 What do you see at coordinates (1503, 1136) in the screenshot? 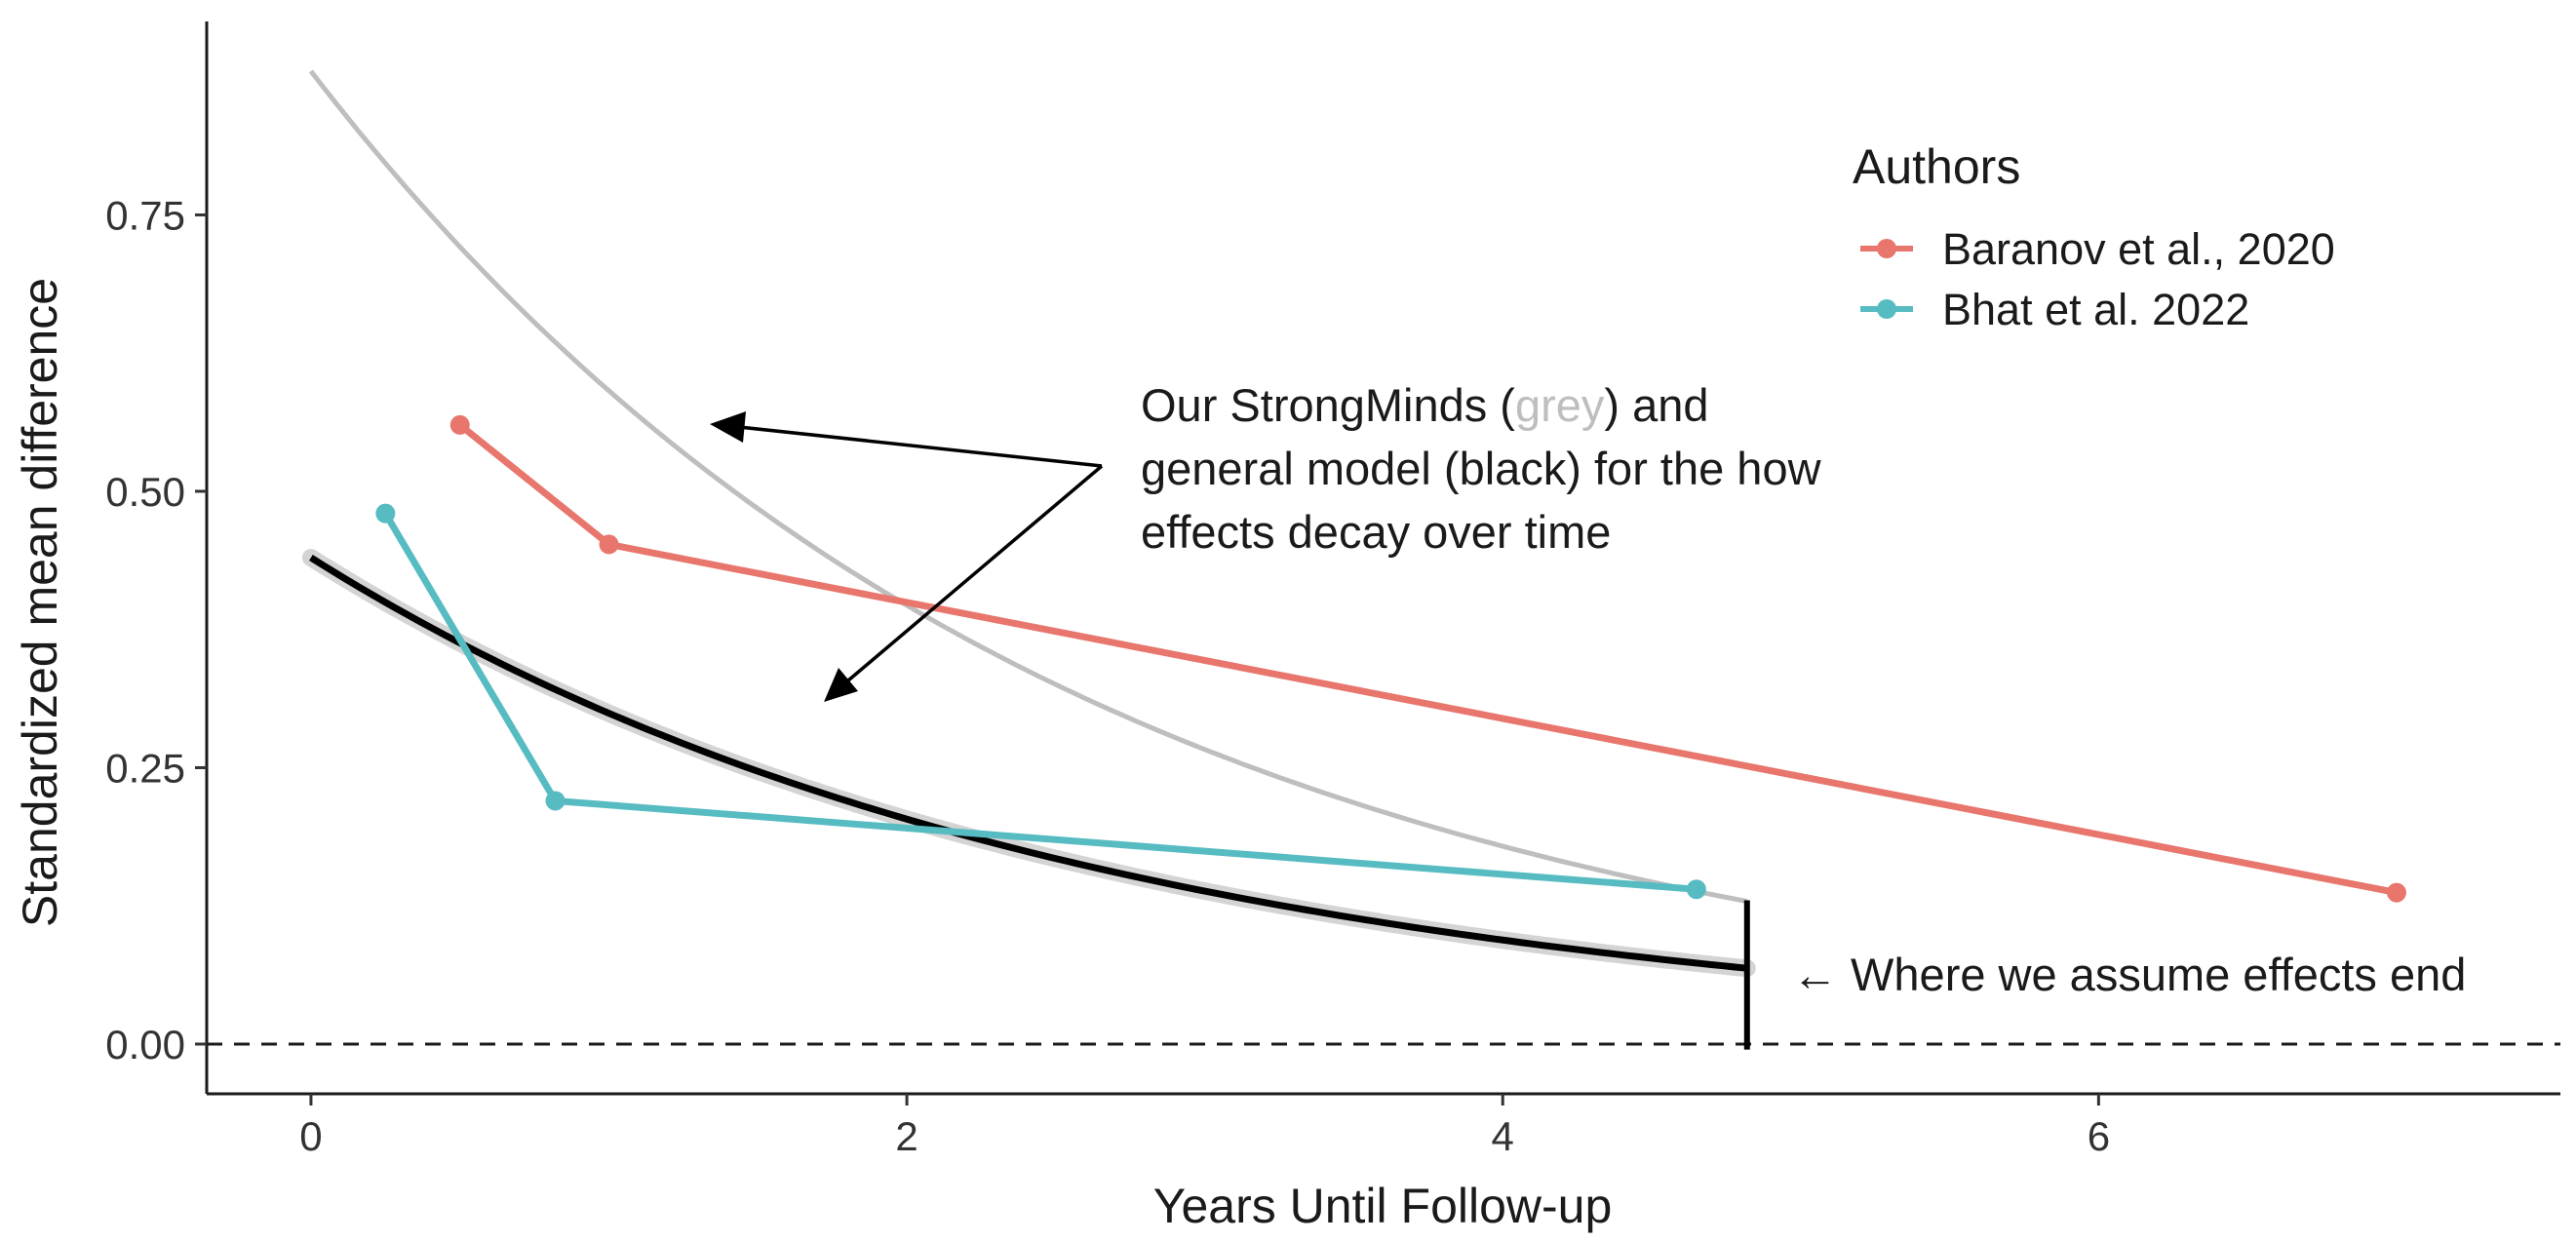
I see `x-tick-label: 4` at bounding box center [1503, 1136].